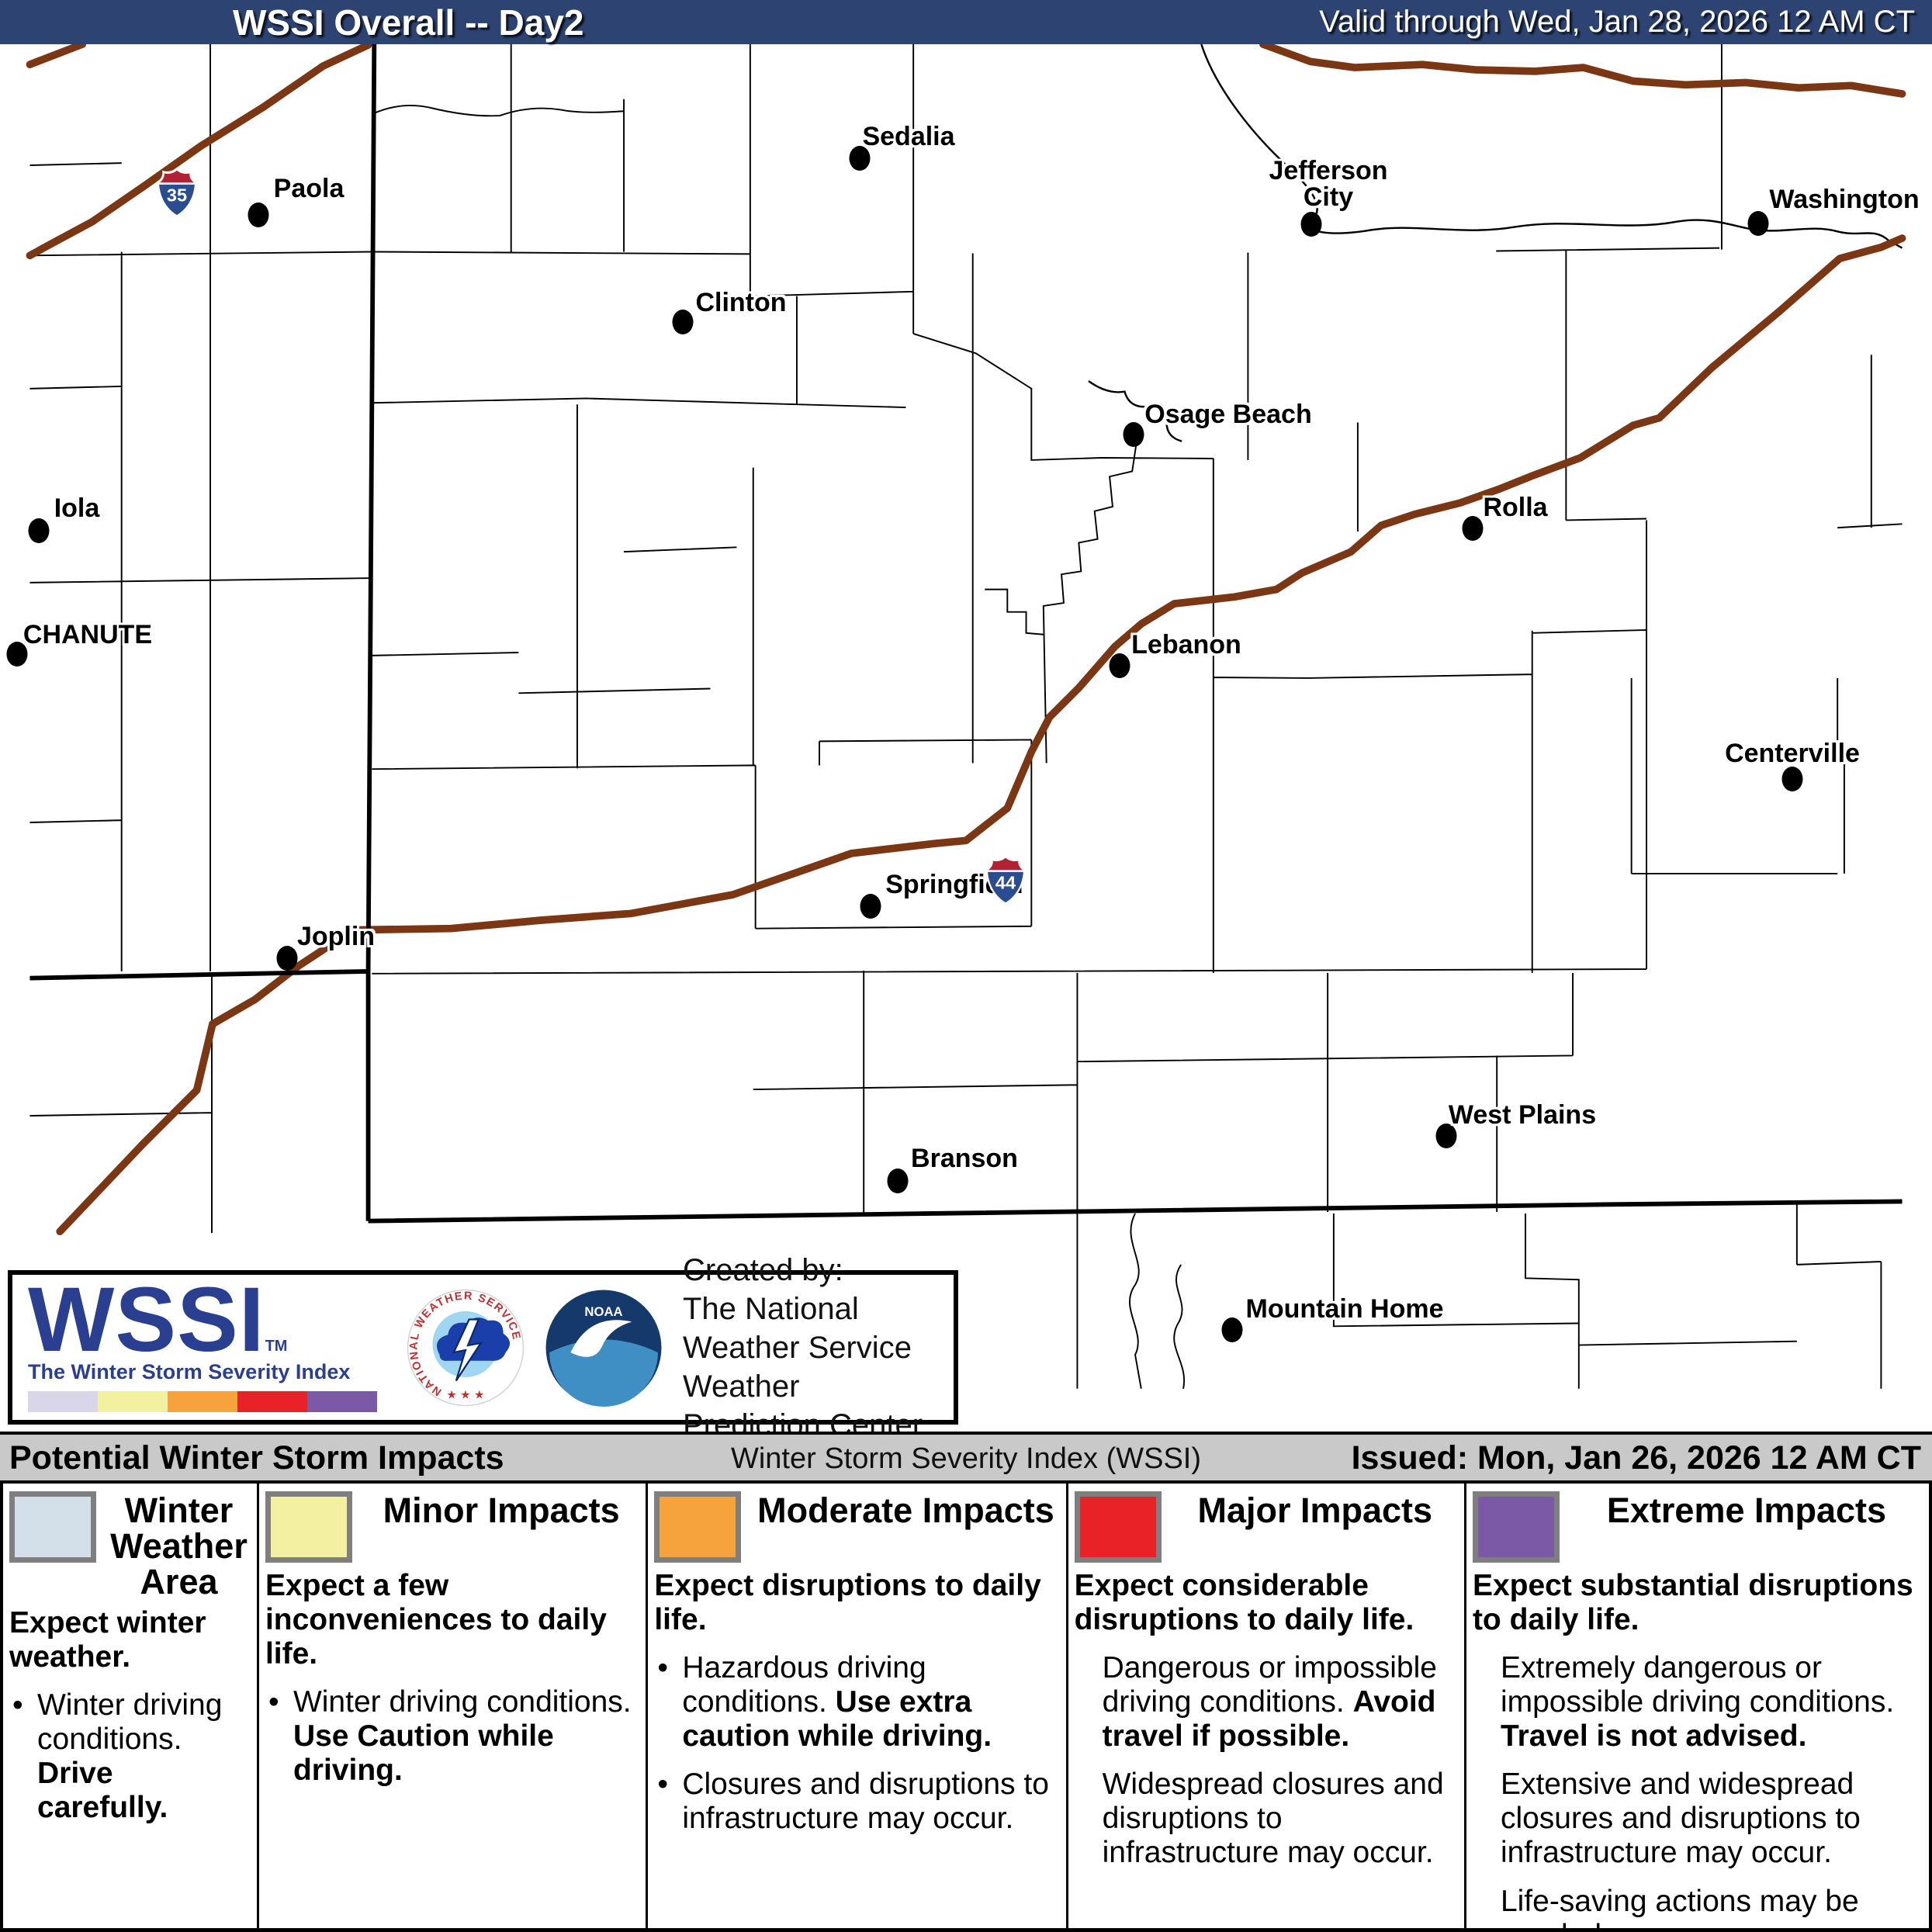  I want to click on legend-item-text: Winter driving conditions., so click(462, 1702).